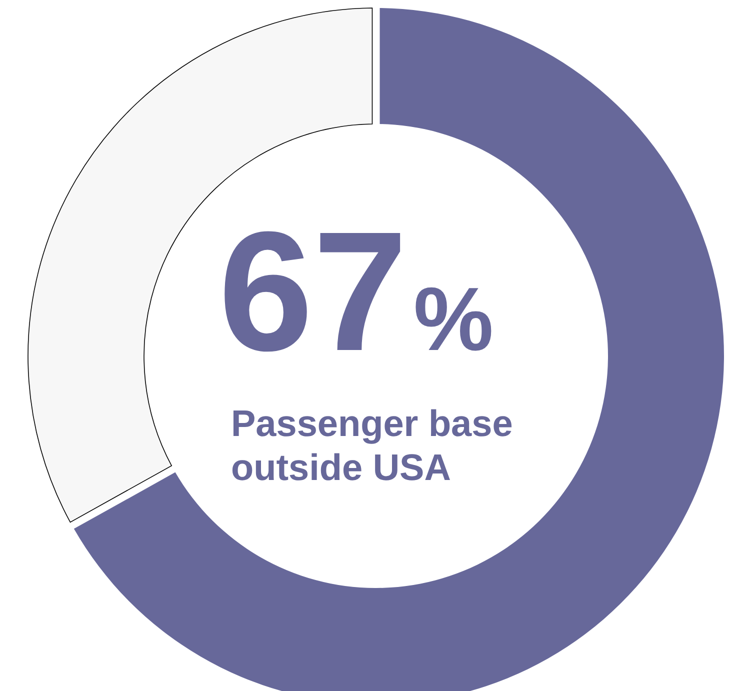 Image resolution: width=731 pixels, height=691 pixels. What do you see at coordinates (372, 445) in the screenshot?
I see `slice-label: Passenger base outside USA` at bounding box center [372, 445].